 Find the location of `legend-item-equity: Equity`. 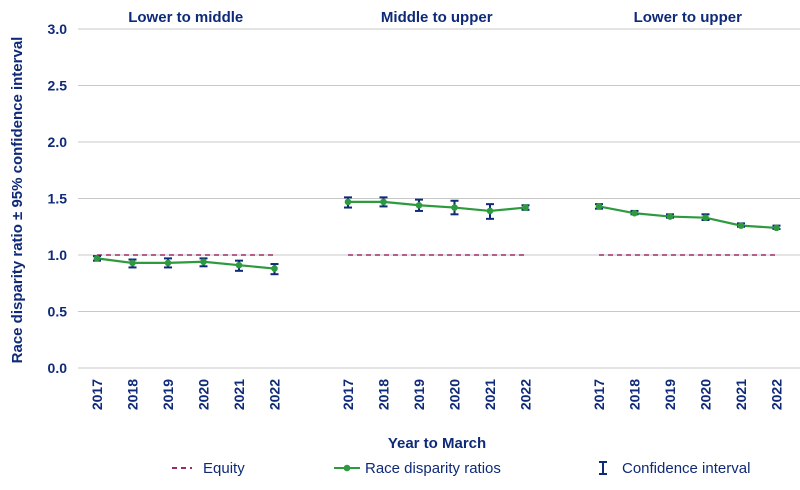

legend-item-equity: Equity is located at coordinates (208, 468).